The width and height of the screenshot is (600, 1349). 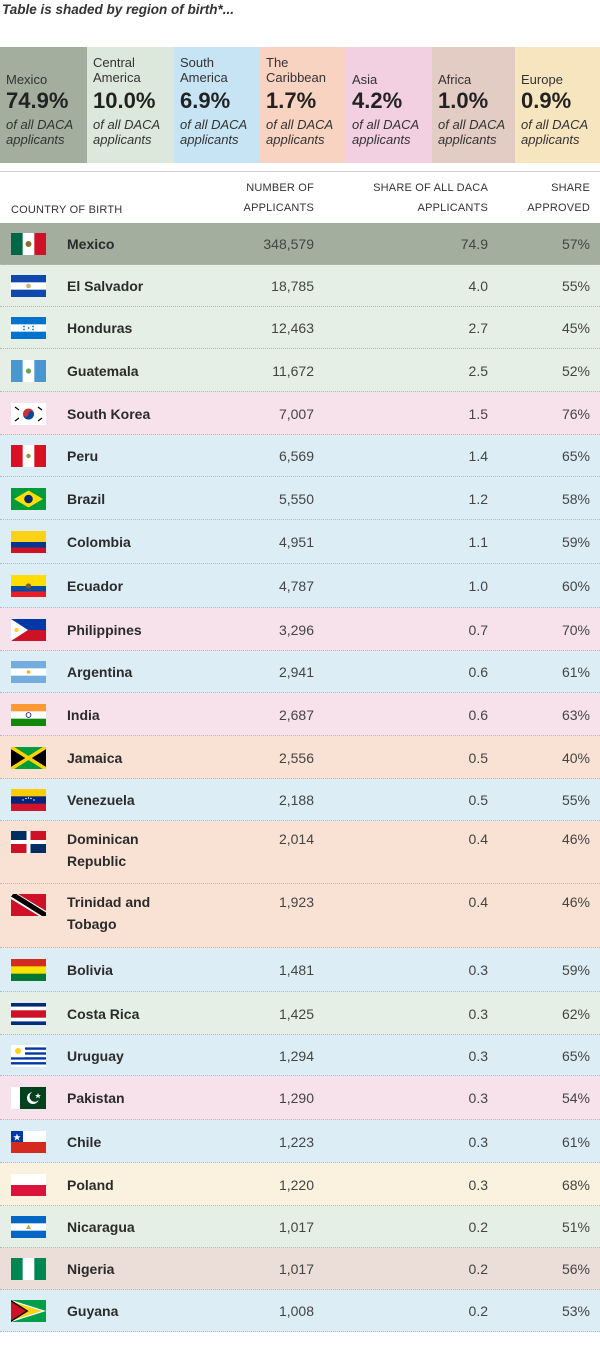 What do you see at coordinates (28, 758) in the screenshot?
I see `jamaica-flag-icon` at bounding box center [28, 758].